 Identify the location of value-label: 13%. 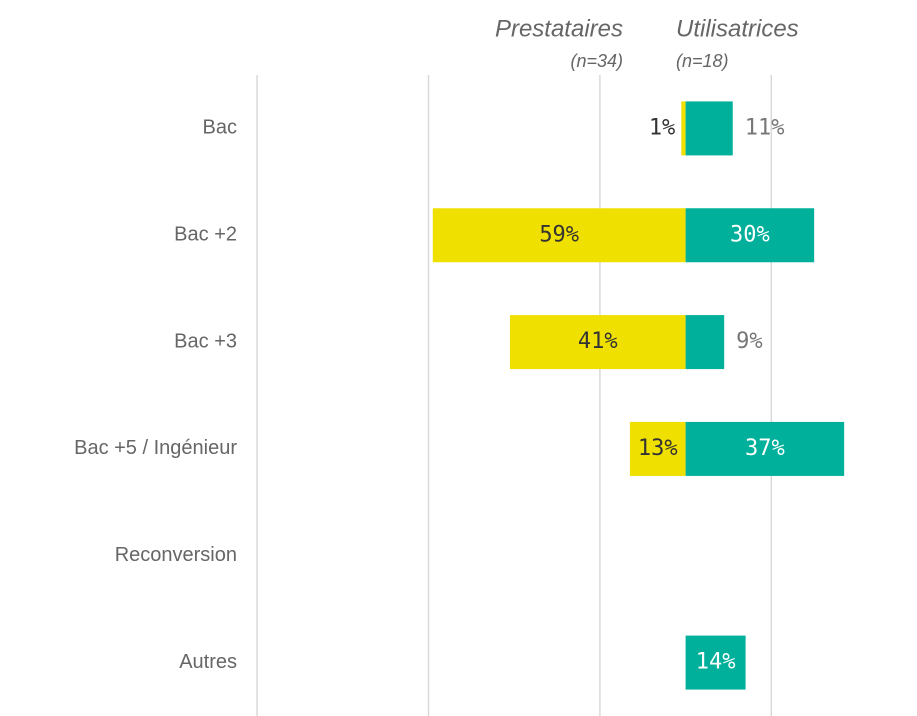
(658, 448).